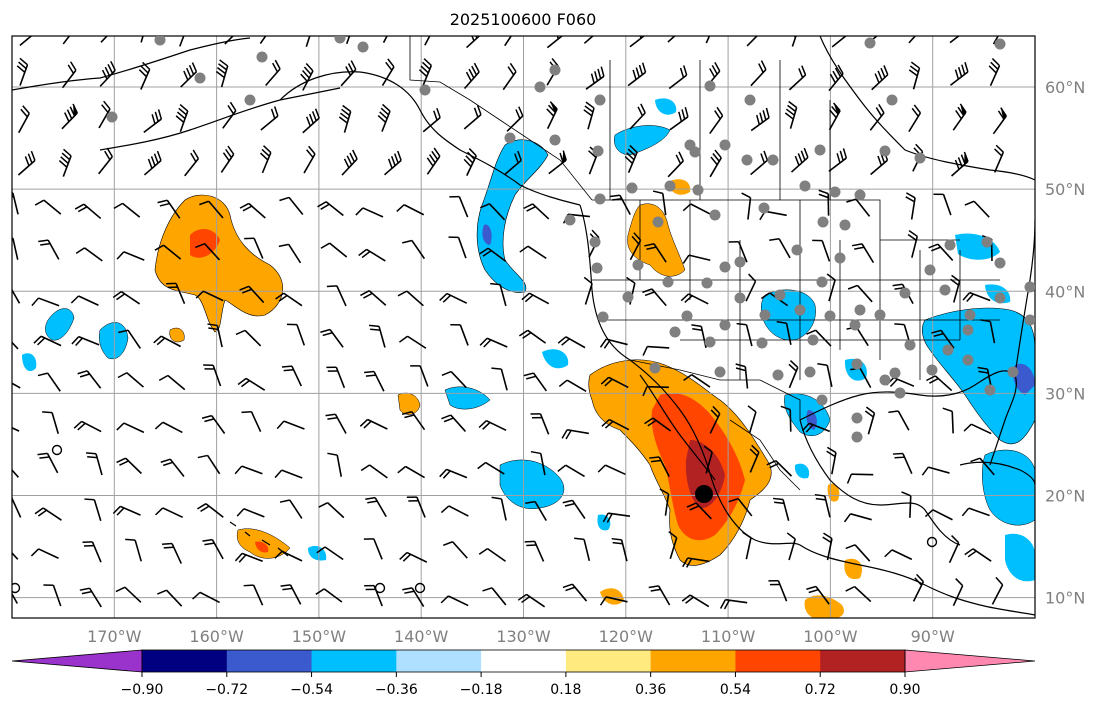 Image resolution: width=1105 pixels, height=712 pixels. I want to click on colorbar-tick-label: −0.36, so click(396, 690).